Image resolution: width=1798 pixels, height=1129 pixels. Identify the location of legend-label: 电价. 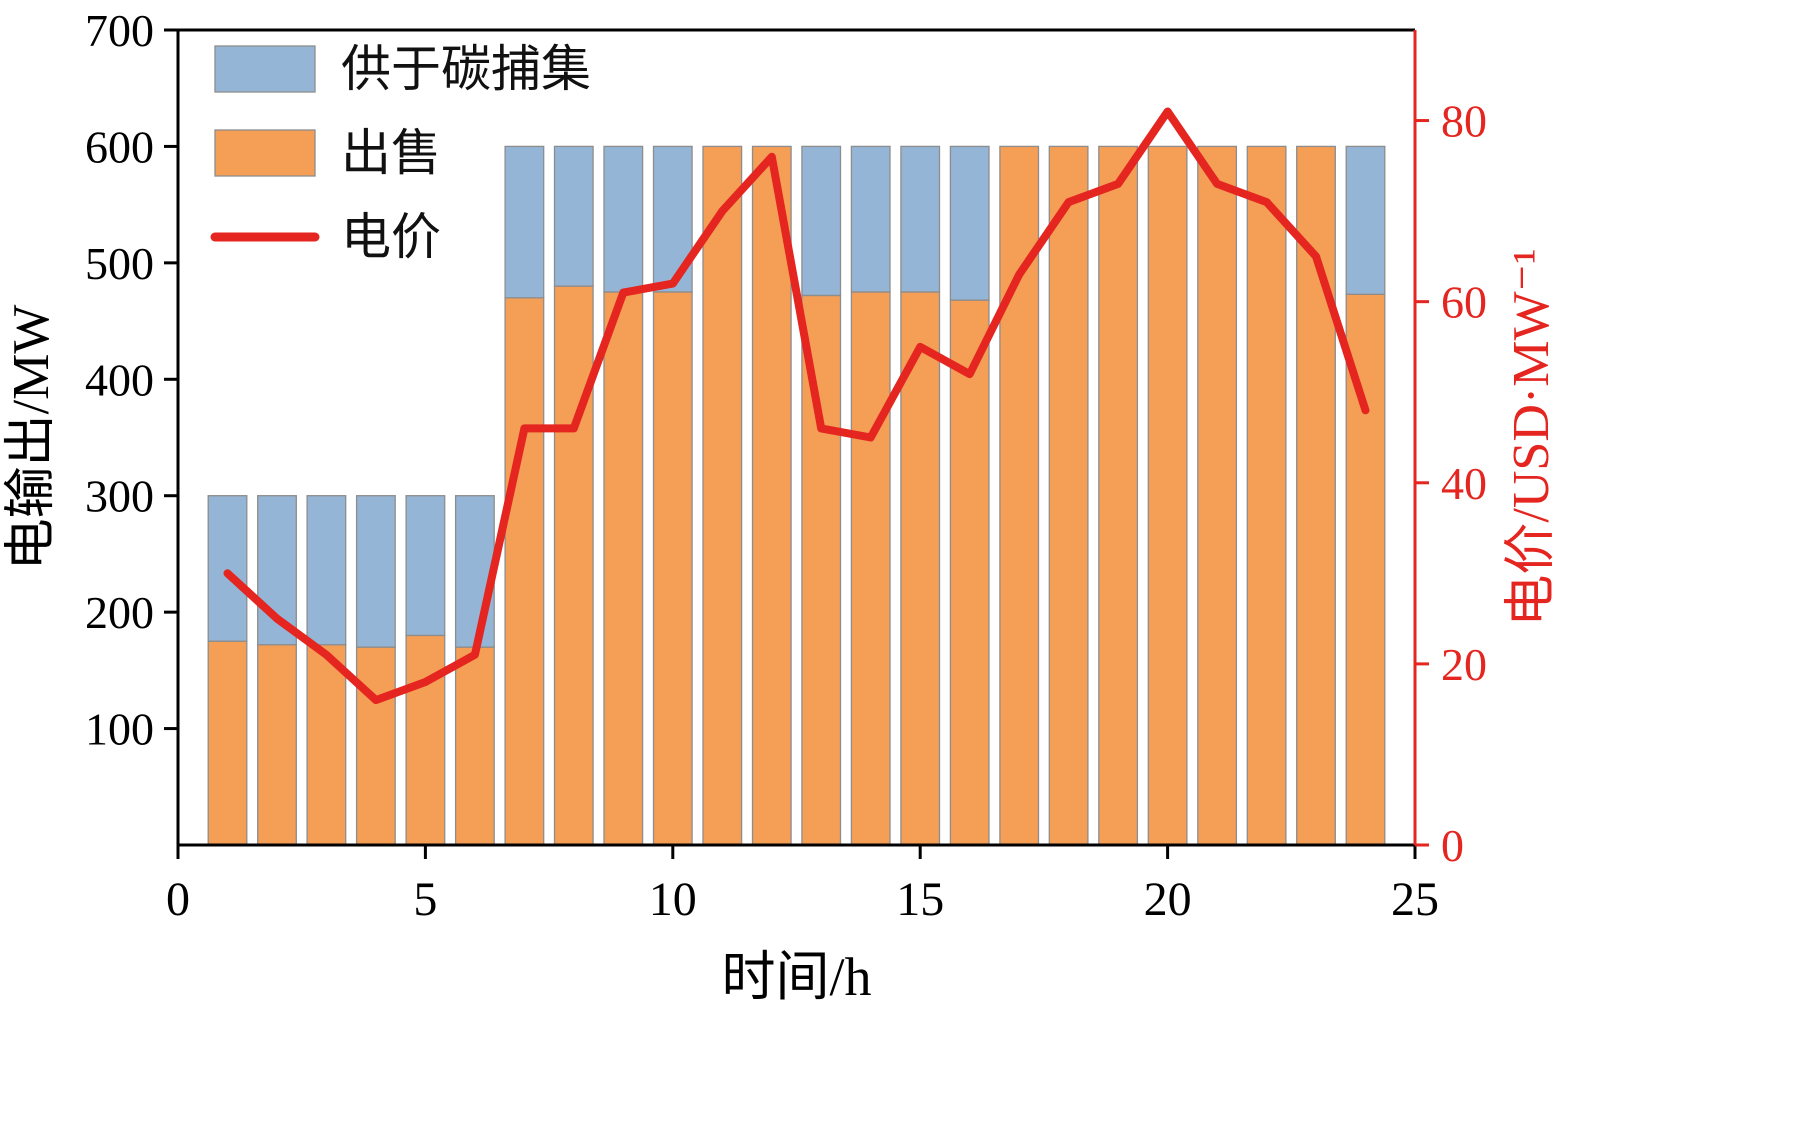
(391, 237).